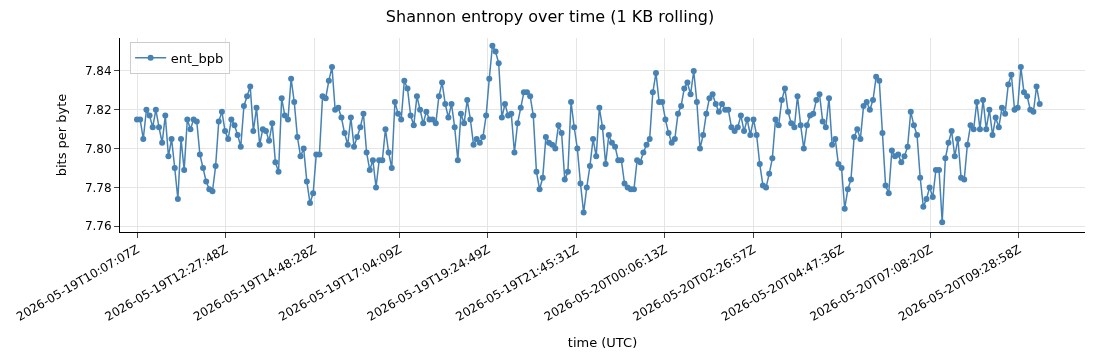  Describe the element at coordinates (197, 58) in the screenshot. I see `legend-label: ent_bpb` at that location.